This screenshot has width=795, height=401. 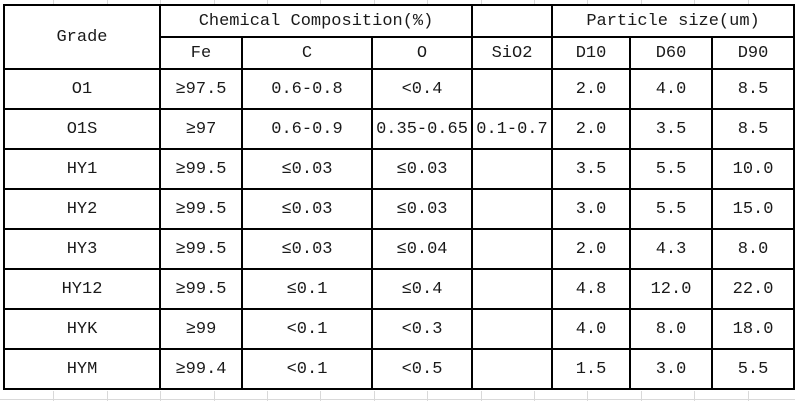 What do you see at coordinates (422, 53) in the screenshot?
I see `col-header-o: O` at bounding box center [422, 53].